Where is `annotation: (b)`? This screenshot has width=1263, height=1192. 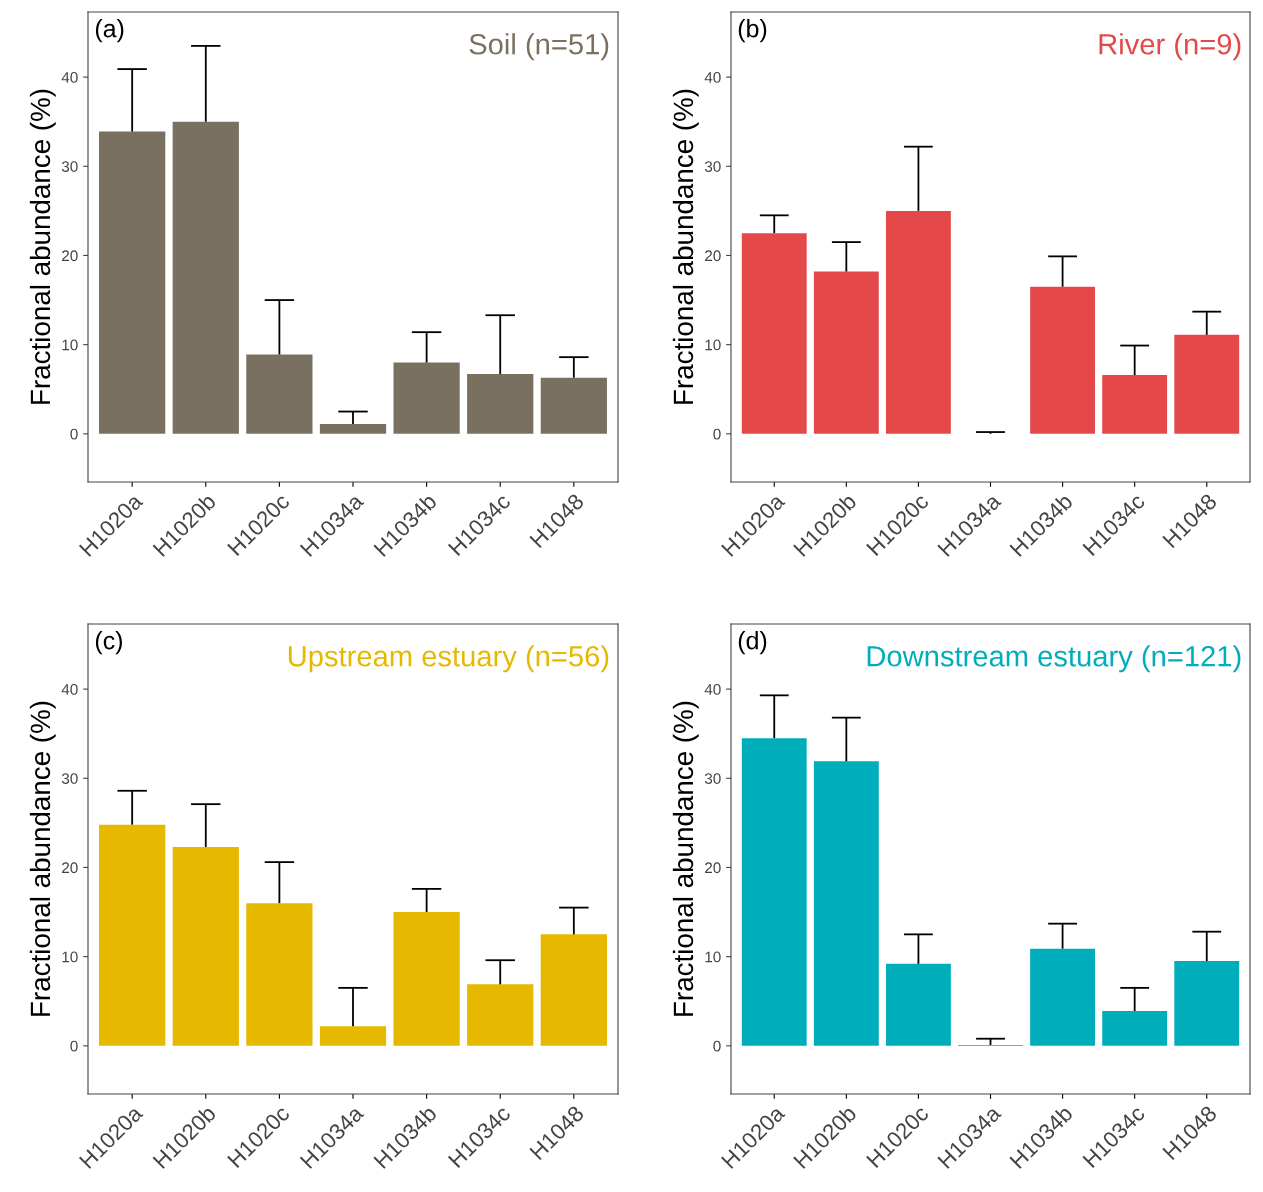 annotation: (b) is located at coordinates (752, 31).